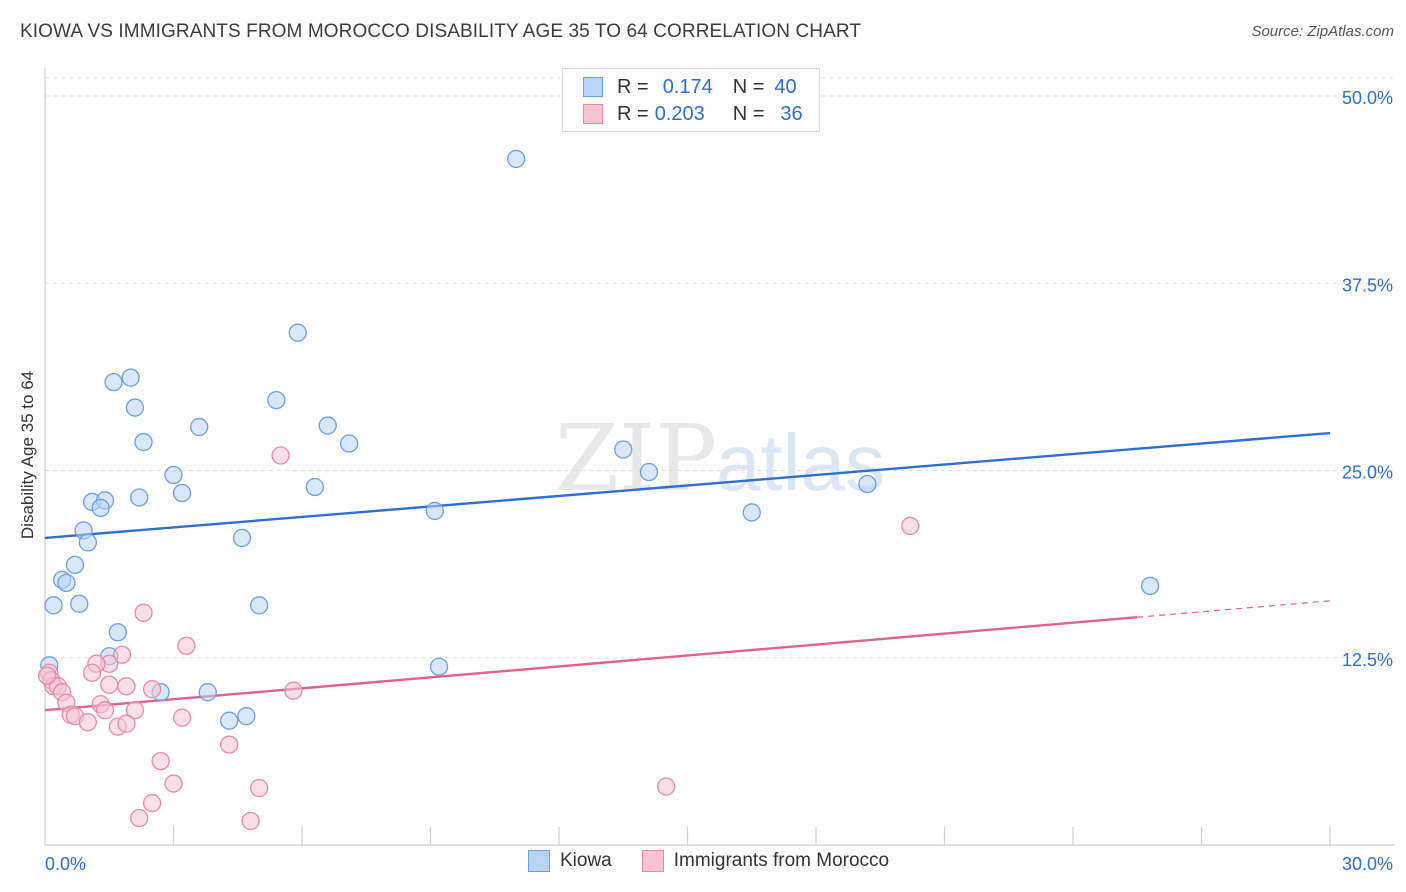 The width and height of the screenshot is (1406, 892). What do you see at coordinates (636, 458) in the screenshot?
I see `watermark-zip: ZIP` at bounding box center [636, 458].